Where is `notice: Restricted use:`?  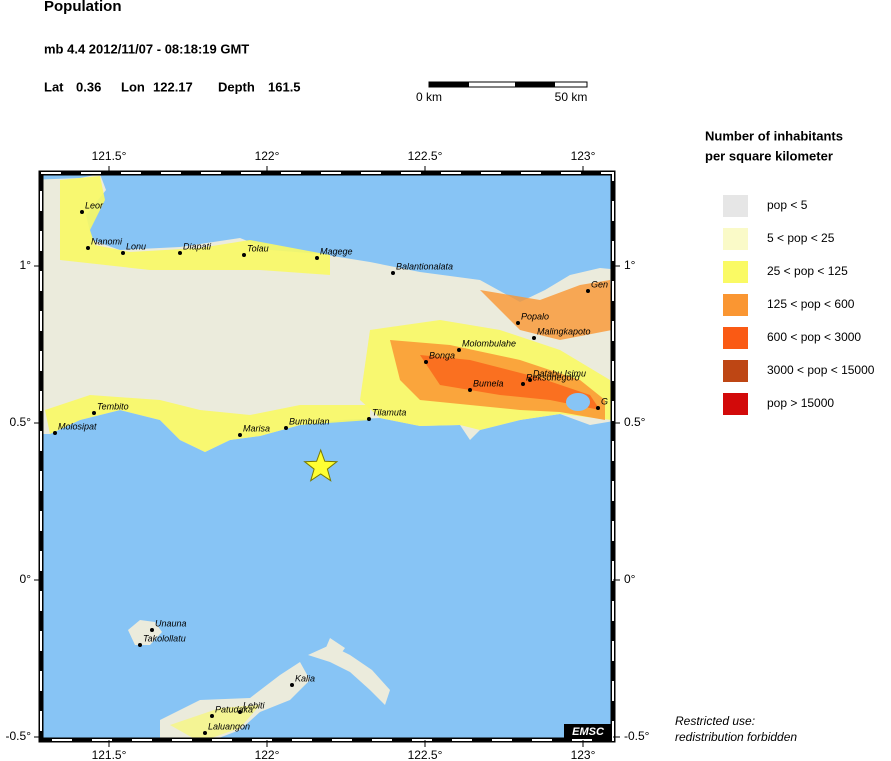 notice: Restricted use: is located at coordinates (715, 721).